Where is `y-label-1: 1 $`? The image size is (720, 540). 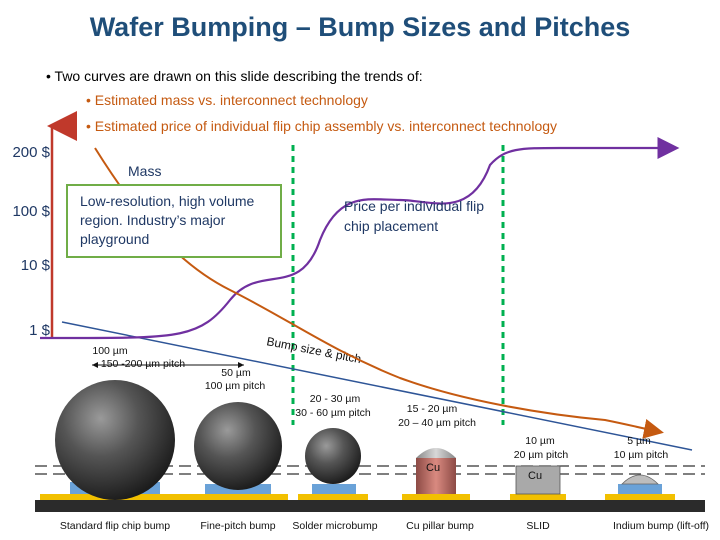 y-label-1: 1 $ is located at coordinates (39, 330).